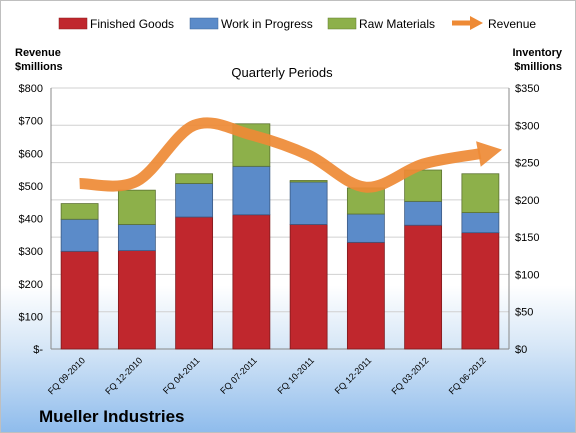 The width and height of the screenshot is (576, 433). Describe the element at coordinates (410, 375) in the screenshot. I see `x-tick-label: FQ 03-2012` at that location.